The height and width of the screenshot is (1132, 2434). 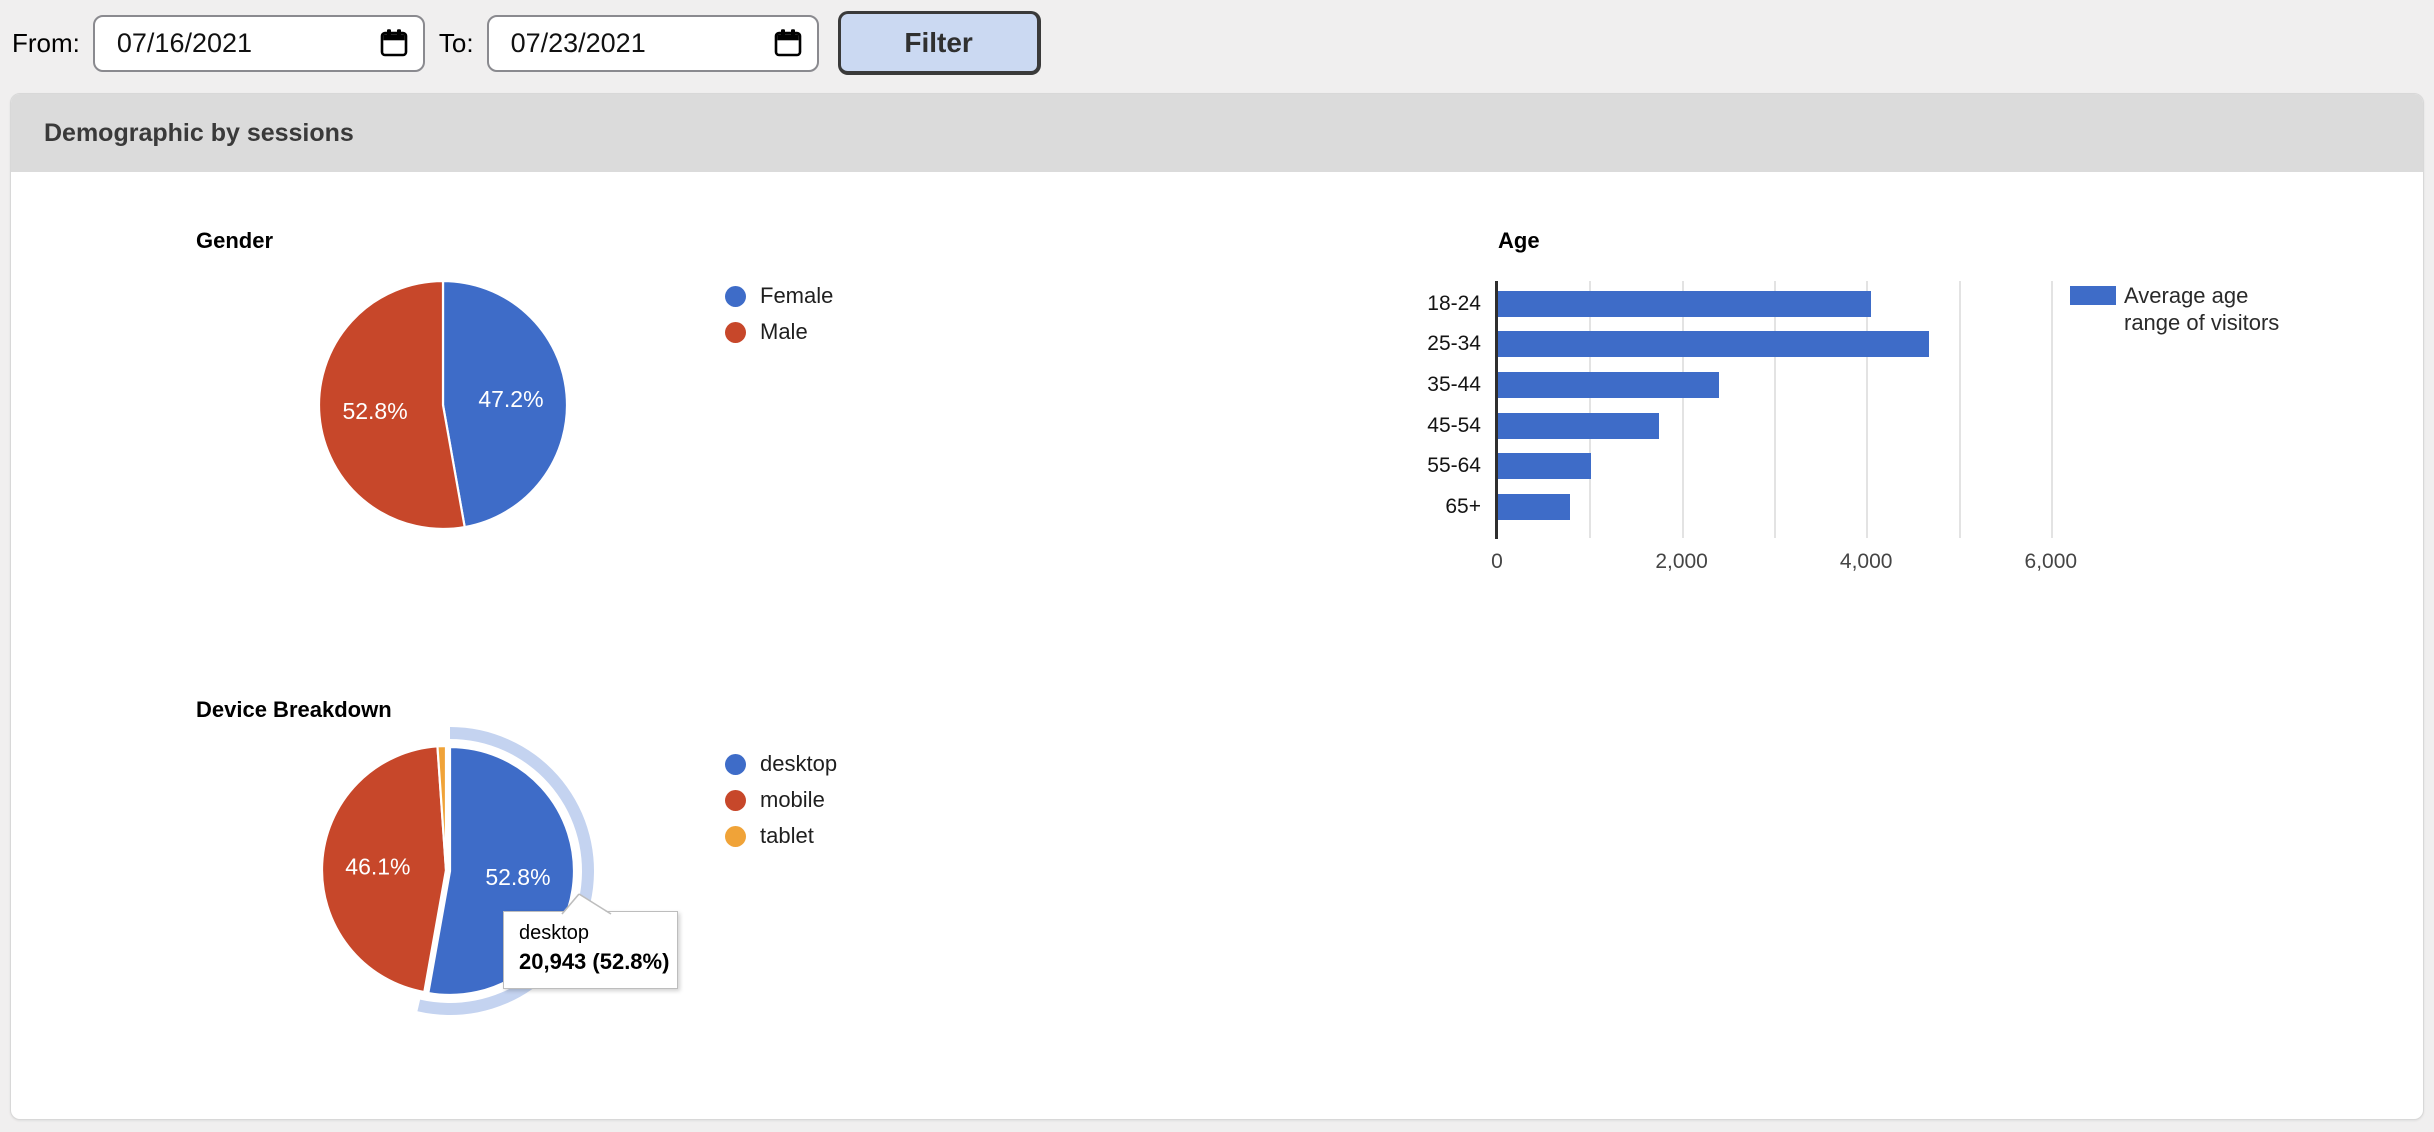 I want to click on pie-slice-percent-label: 46.1%, so click(x=377, y=866).